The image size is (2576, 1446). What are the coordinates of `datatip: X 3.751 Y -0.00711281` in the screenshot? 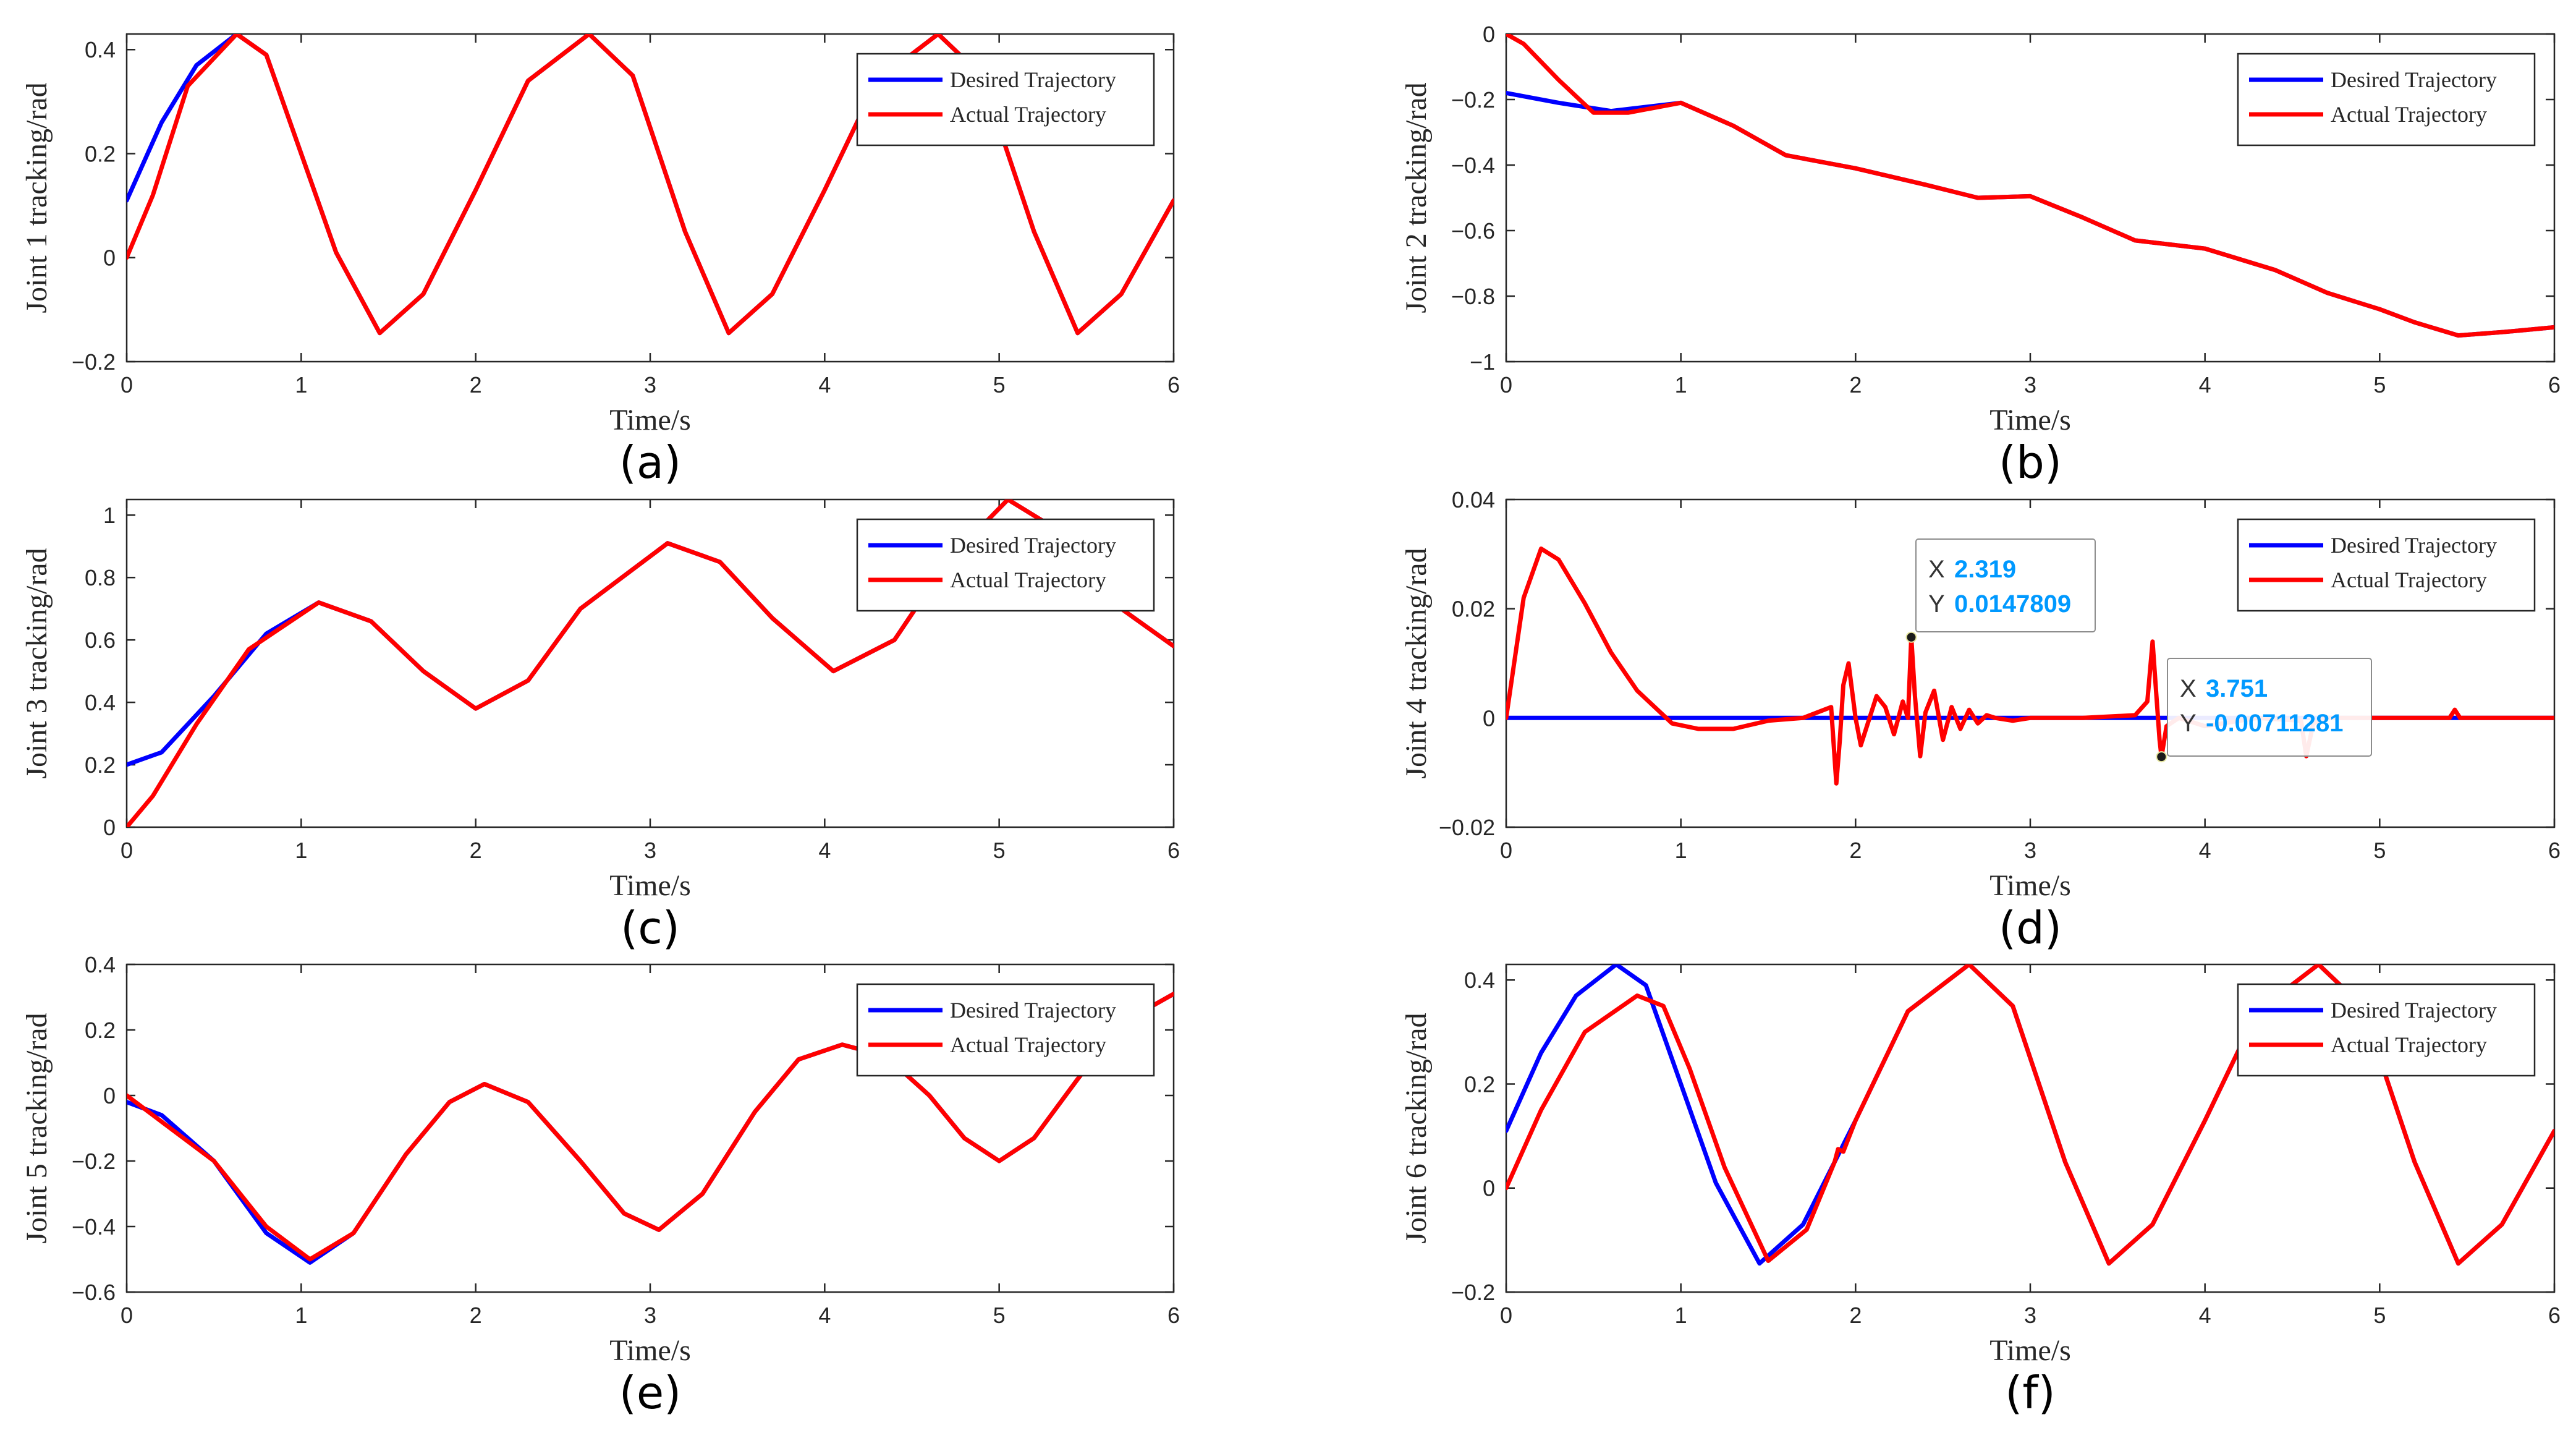 It's located at (2264, 710).